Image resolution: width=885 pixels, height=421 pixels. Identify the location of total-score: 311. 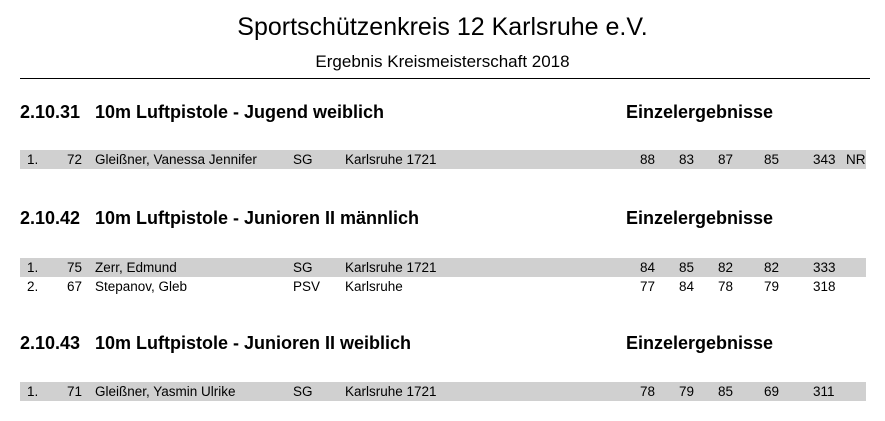
(824, 391).